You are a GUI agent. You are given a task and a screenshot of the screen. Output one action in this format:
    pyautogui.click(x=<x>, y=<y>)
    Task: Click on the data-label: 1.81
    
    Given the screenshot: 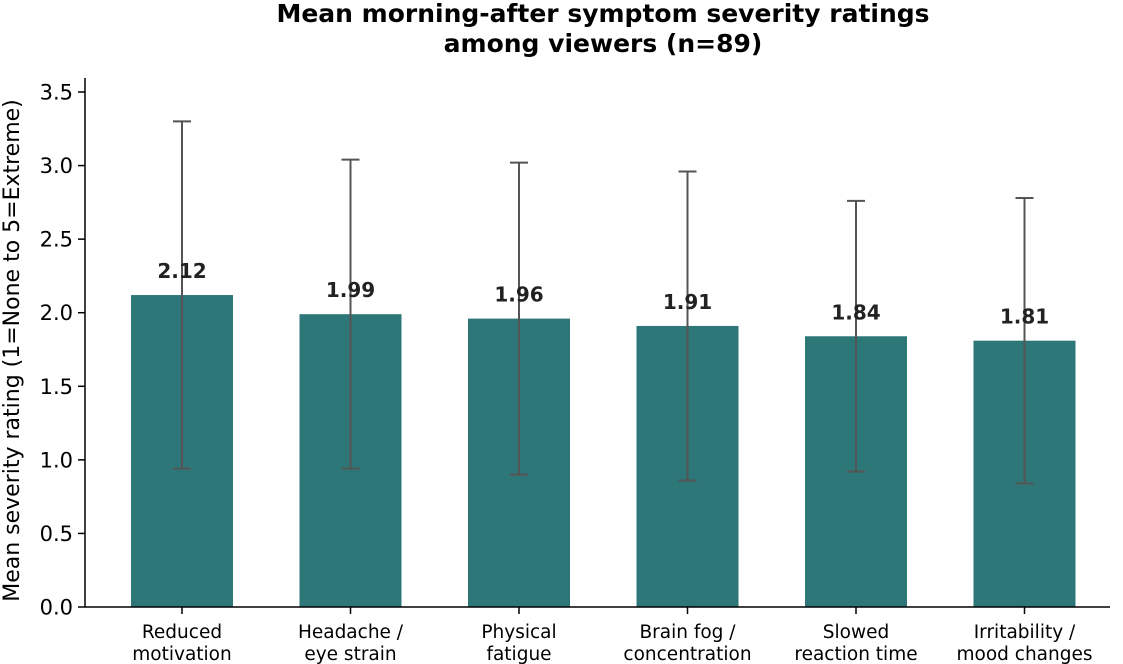 What is the action you would take?
    pyautogui.click(x=1024, y=317)
    